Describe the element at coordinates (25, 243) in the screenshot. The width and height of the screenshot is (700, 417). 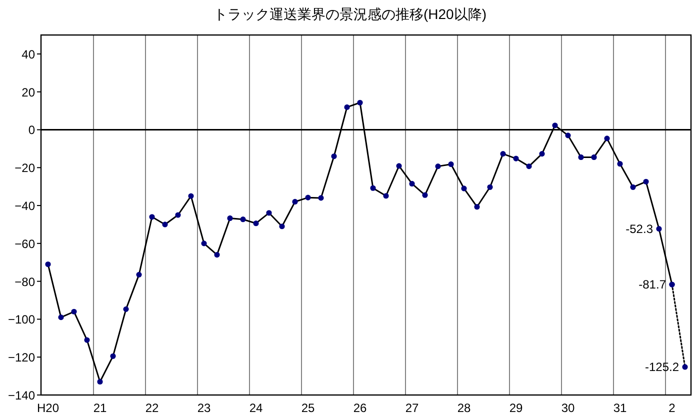
I see `y-tick-label: −60` at that location.